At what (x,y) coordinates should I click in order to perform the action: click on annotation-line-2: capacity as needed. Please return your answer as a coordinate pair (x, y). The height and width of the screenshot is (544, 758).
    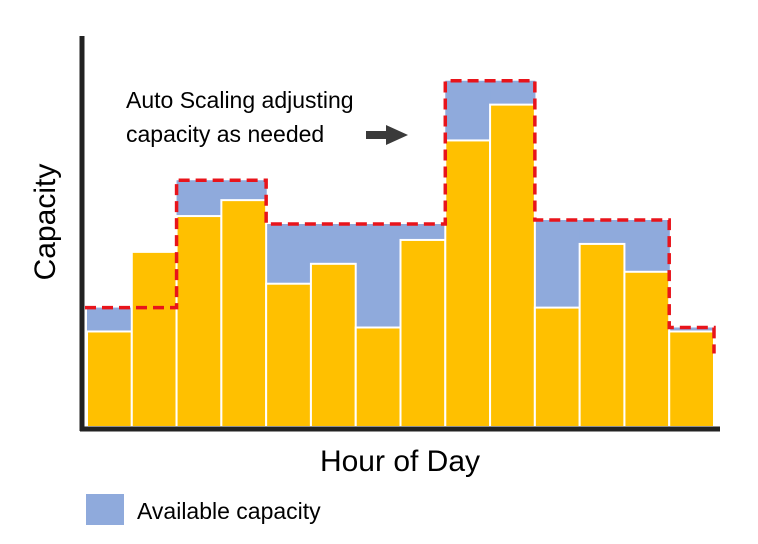
    Looking at the image, I should click on (225, 134).